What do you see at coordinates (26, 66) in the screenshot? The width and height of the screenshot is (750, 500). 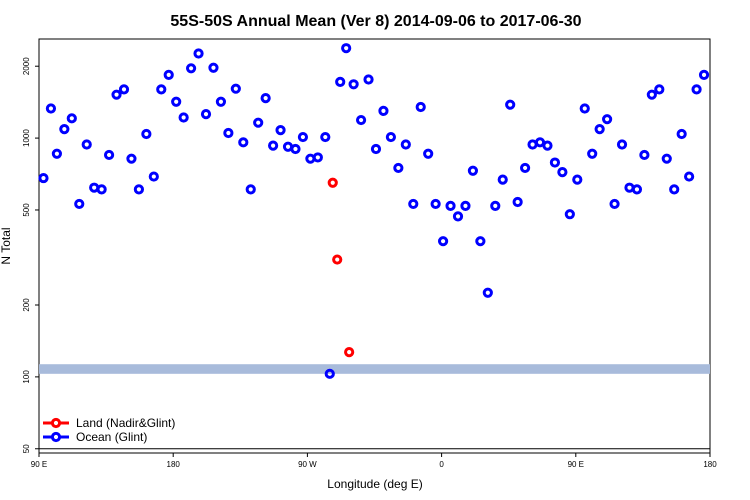 I see `y-tick-label: 2000` at bounding box center [26, 66].